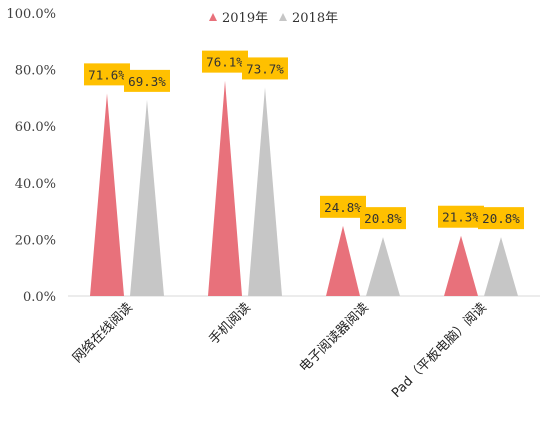  I want to click on y-axis: 0.0% 20.0% 40.0% 60.0% 80.0% 100.0%, so click(31, 156).